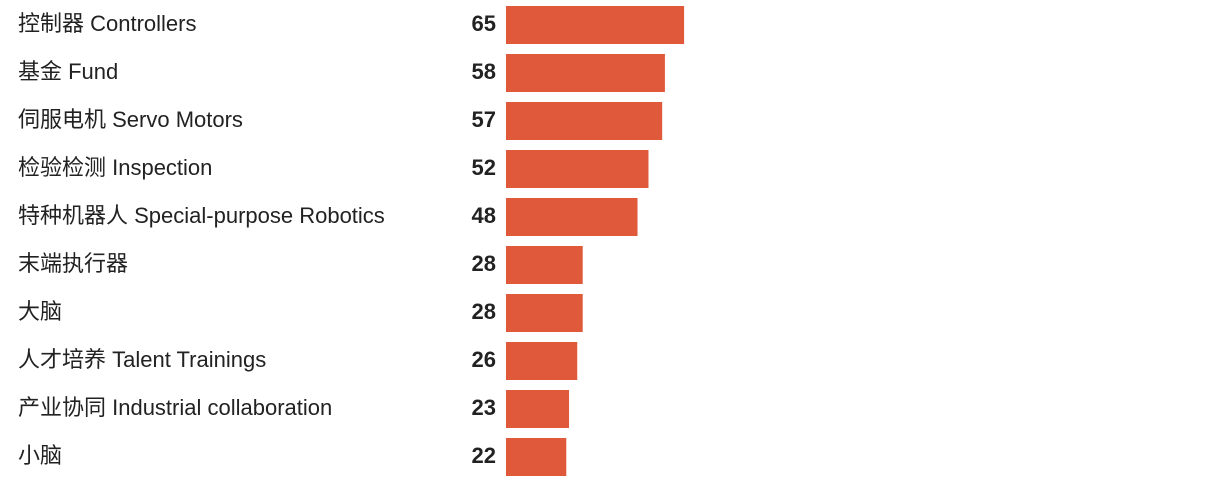 This screenshot has width=1230, height=482. Describe the element at coordinates (115, 167) in the screenshot. I see `category-label: 检验检测 Inspection` at that location.